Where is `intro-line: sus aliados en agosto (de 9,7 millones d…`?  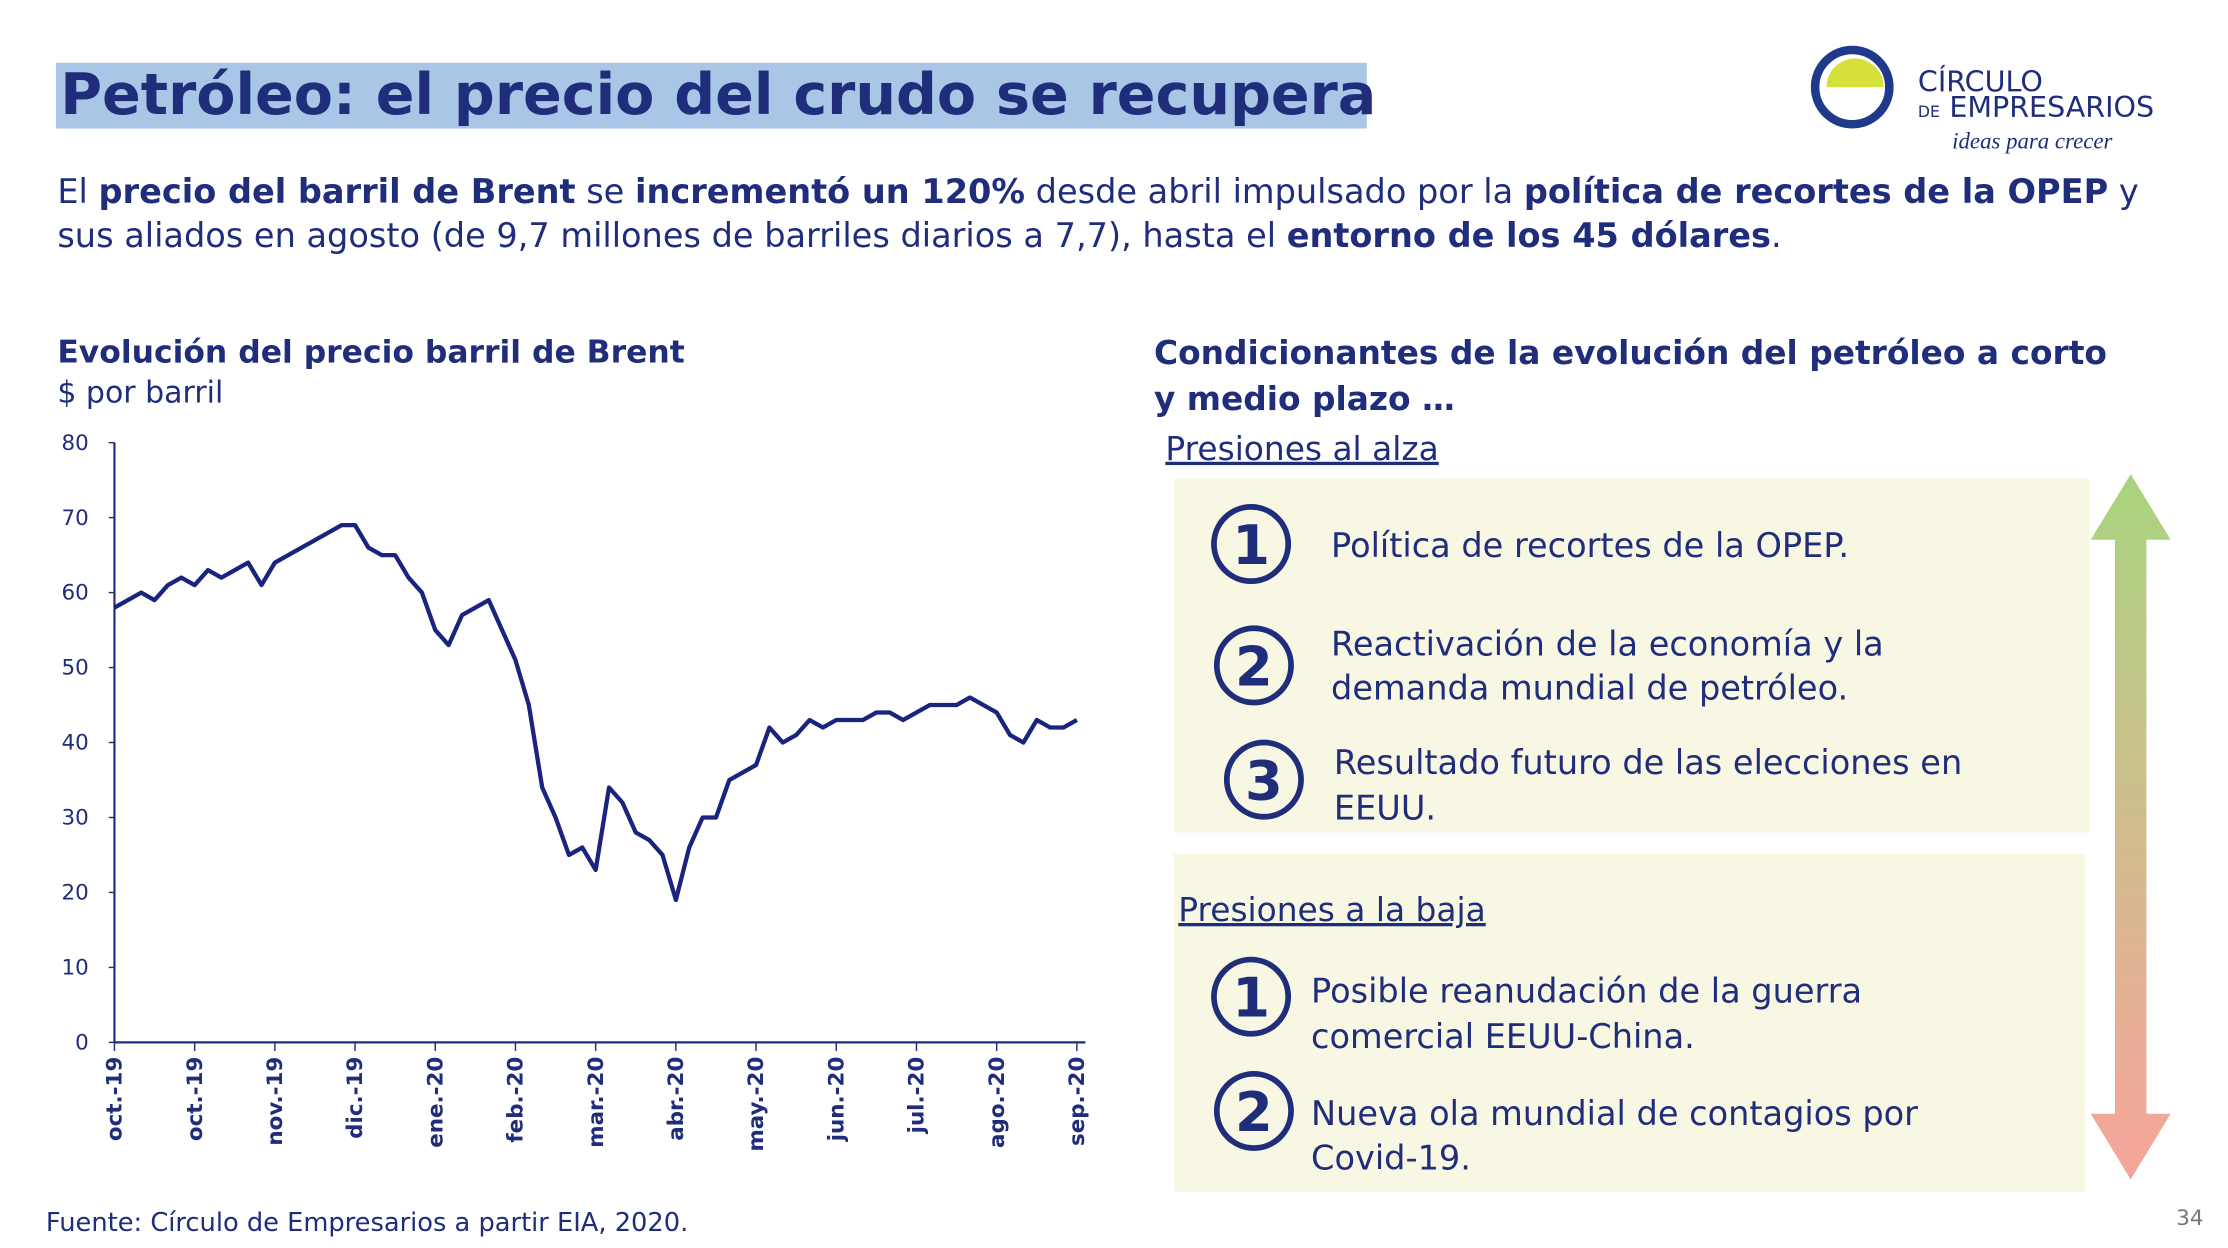
intro-line: sus aliados en agosto (de 9,7 millones d… is located at coordinates (919, 235).